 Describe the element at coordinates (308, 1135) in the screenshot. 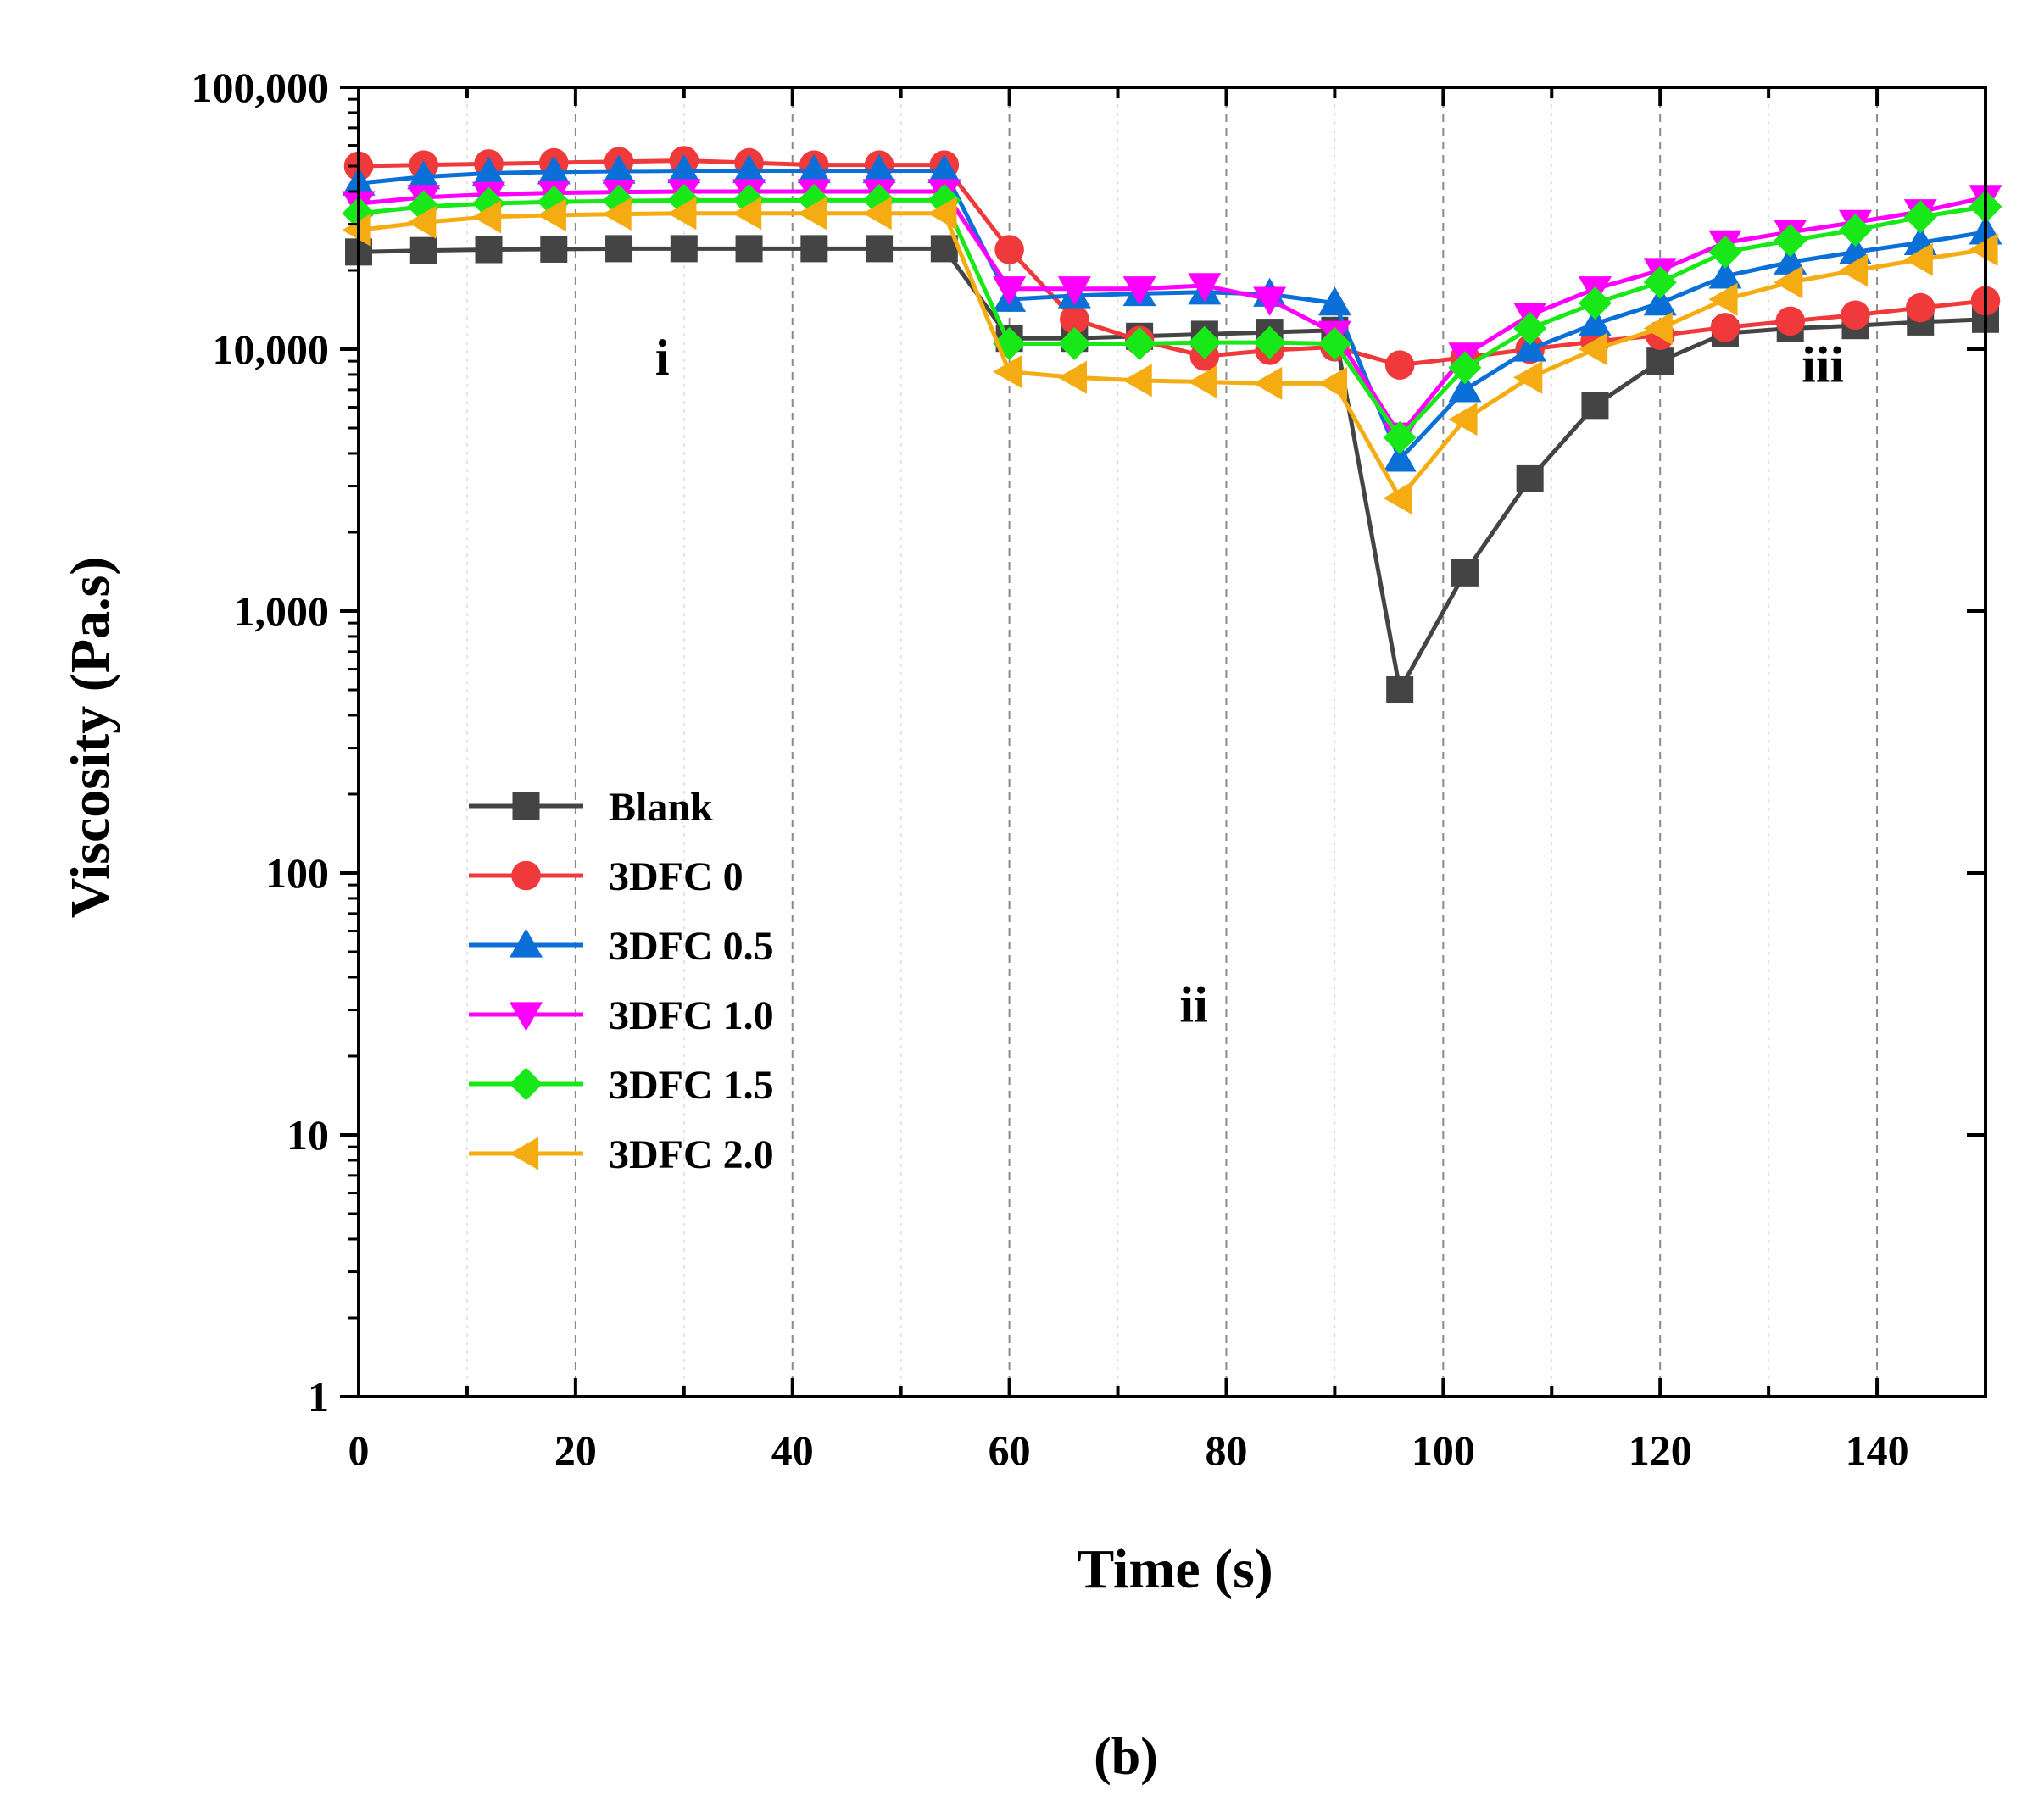

I see `y-tick-label: 10` at that location.